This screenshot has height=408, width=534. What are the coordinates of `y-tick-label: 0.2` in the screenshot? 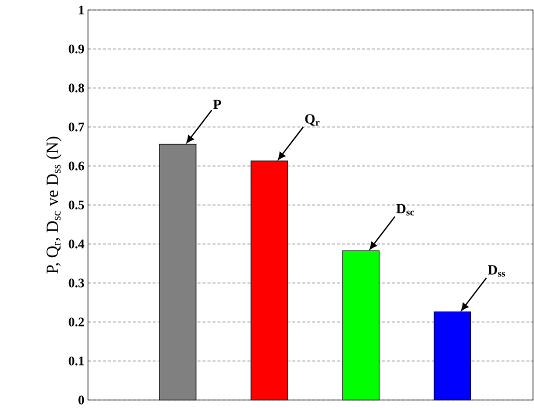 It's located at (76, 322).